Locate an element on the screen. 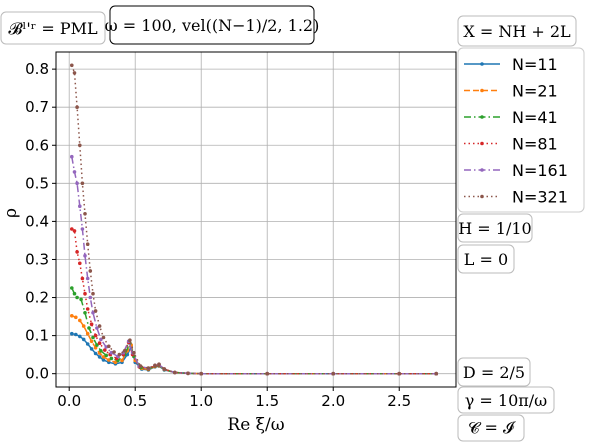  svg-text: 𝓒 = 𝓘 is located at coordinates (492, 427).